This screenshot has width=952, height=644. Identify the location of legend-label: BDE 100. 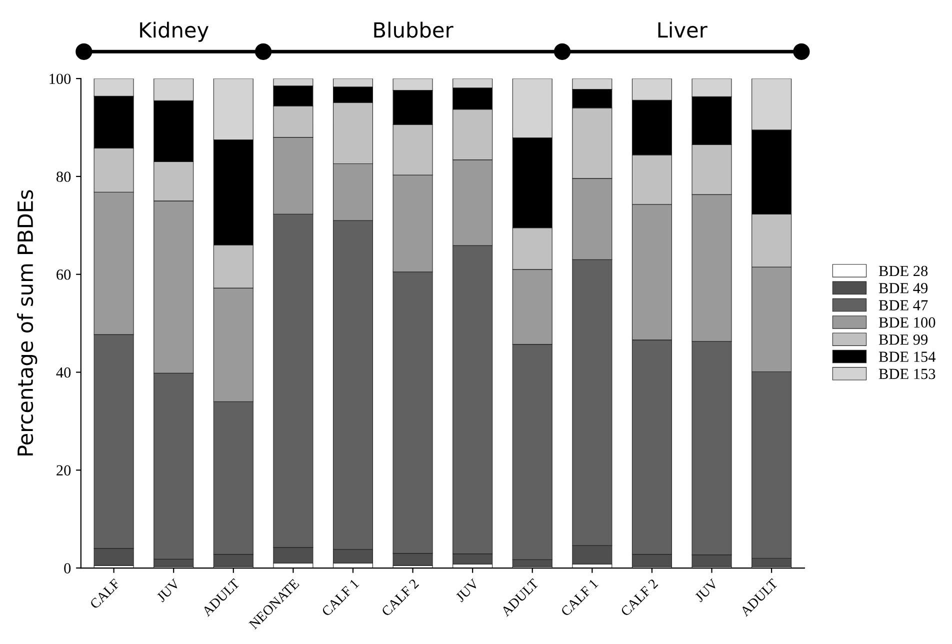
(907, 322).